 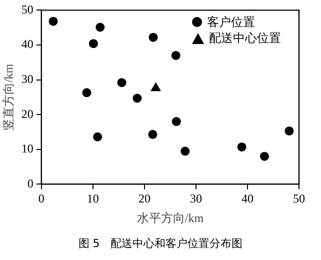 I want to click on y-tick-label: 50, so click(x=27, y=9).